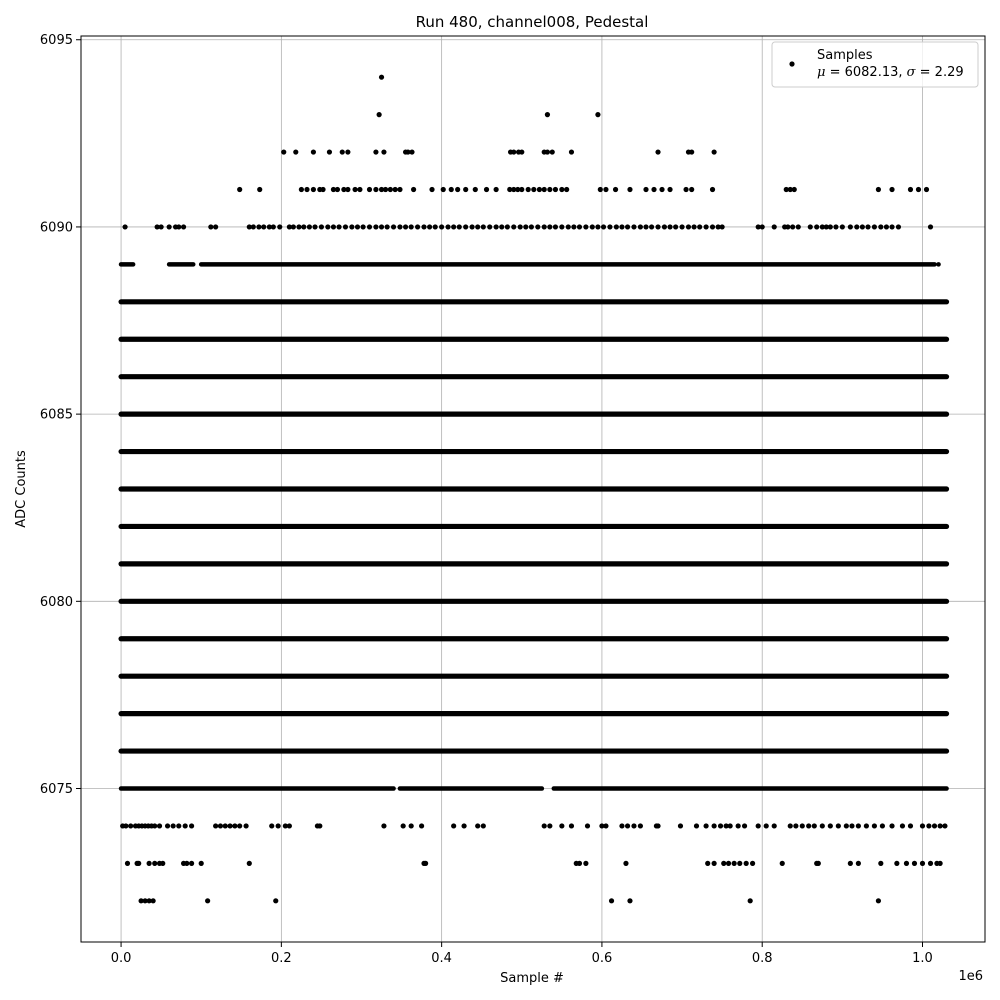  I want to click on legend-stats-label: μ = 6082.13, σ = 2.29, so click(890, 72).